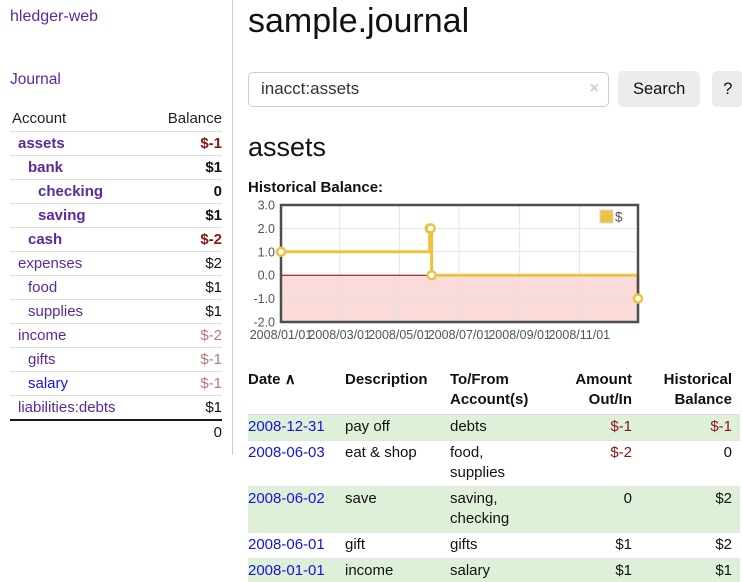 This screenshot has width=742, height=582. Describe the element at coordinates (42, 359) in the screenshot. I see `account-link-gifts: gifts` at that location.